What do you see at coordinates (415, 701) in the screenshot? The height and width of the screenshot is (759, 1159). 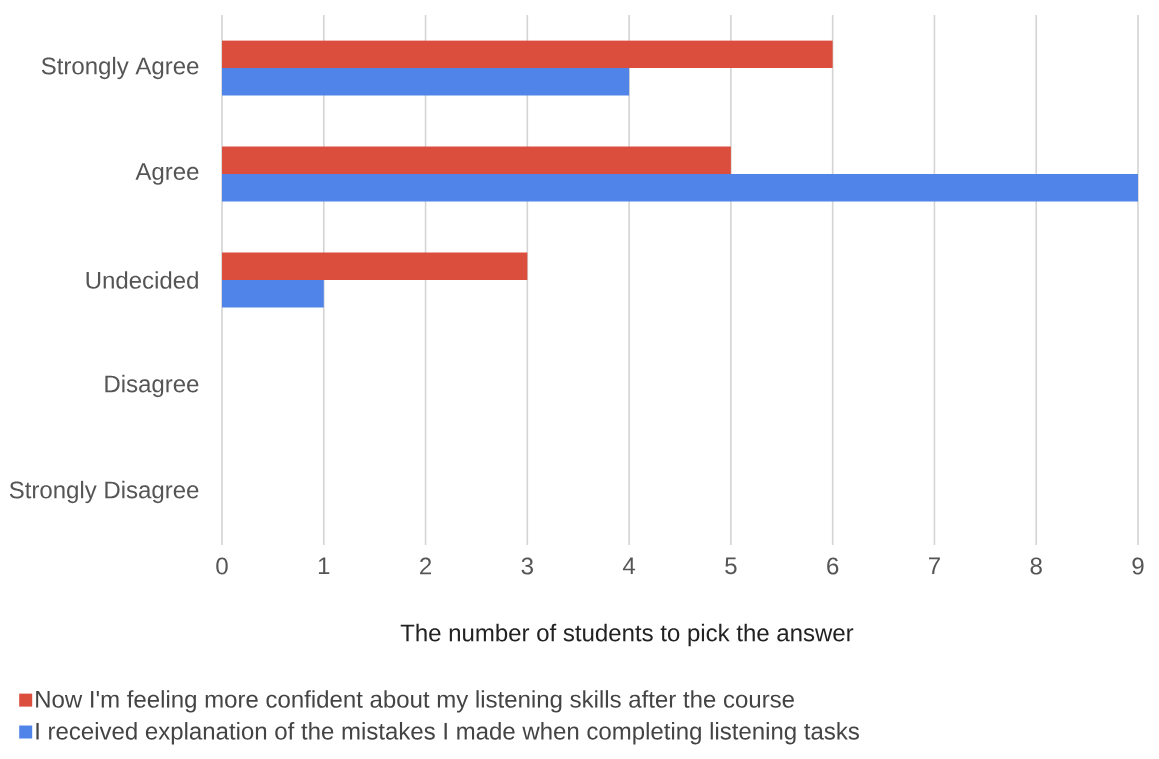 I see `legend-label: Now I'm feeling more confident about my listening skills after the course` at bounding box center [415, 701].